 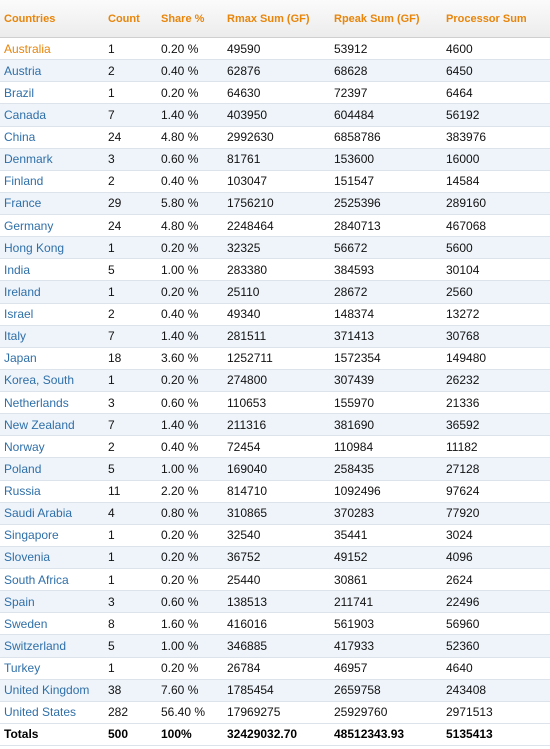 I want to click on table-row: Netherlands 3 0.60 % 110653 155970 21336, so click(x=275, y=403).